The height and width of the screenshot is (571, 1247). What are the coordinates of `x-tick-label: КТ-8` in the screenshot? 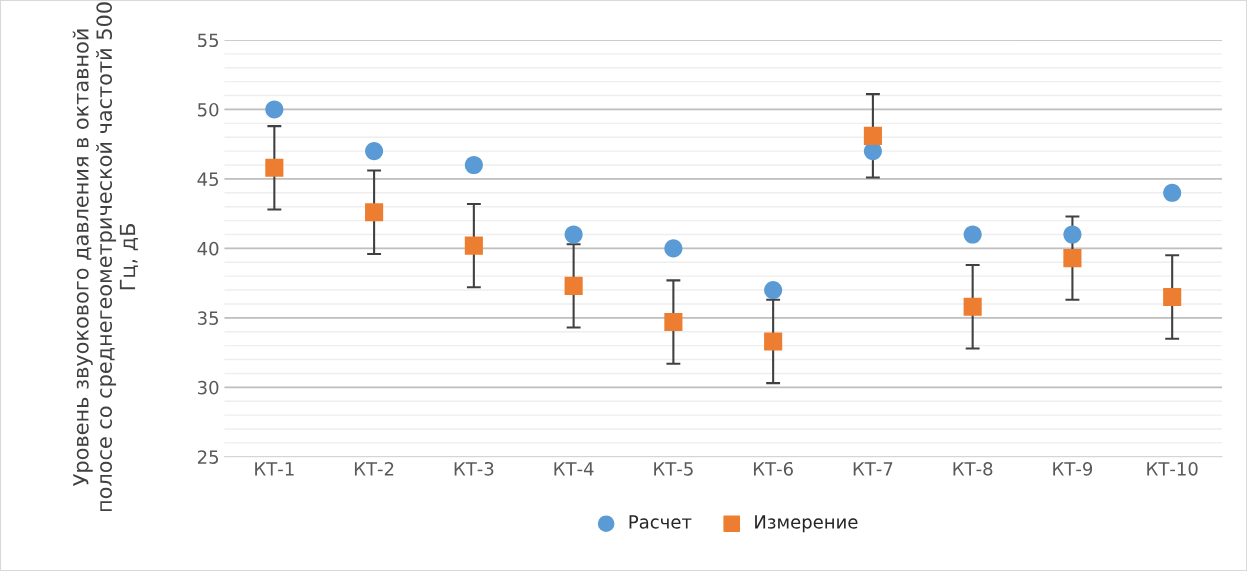 It's located at (973, 468).